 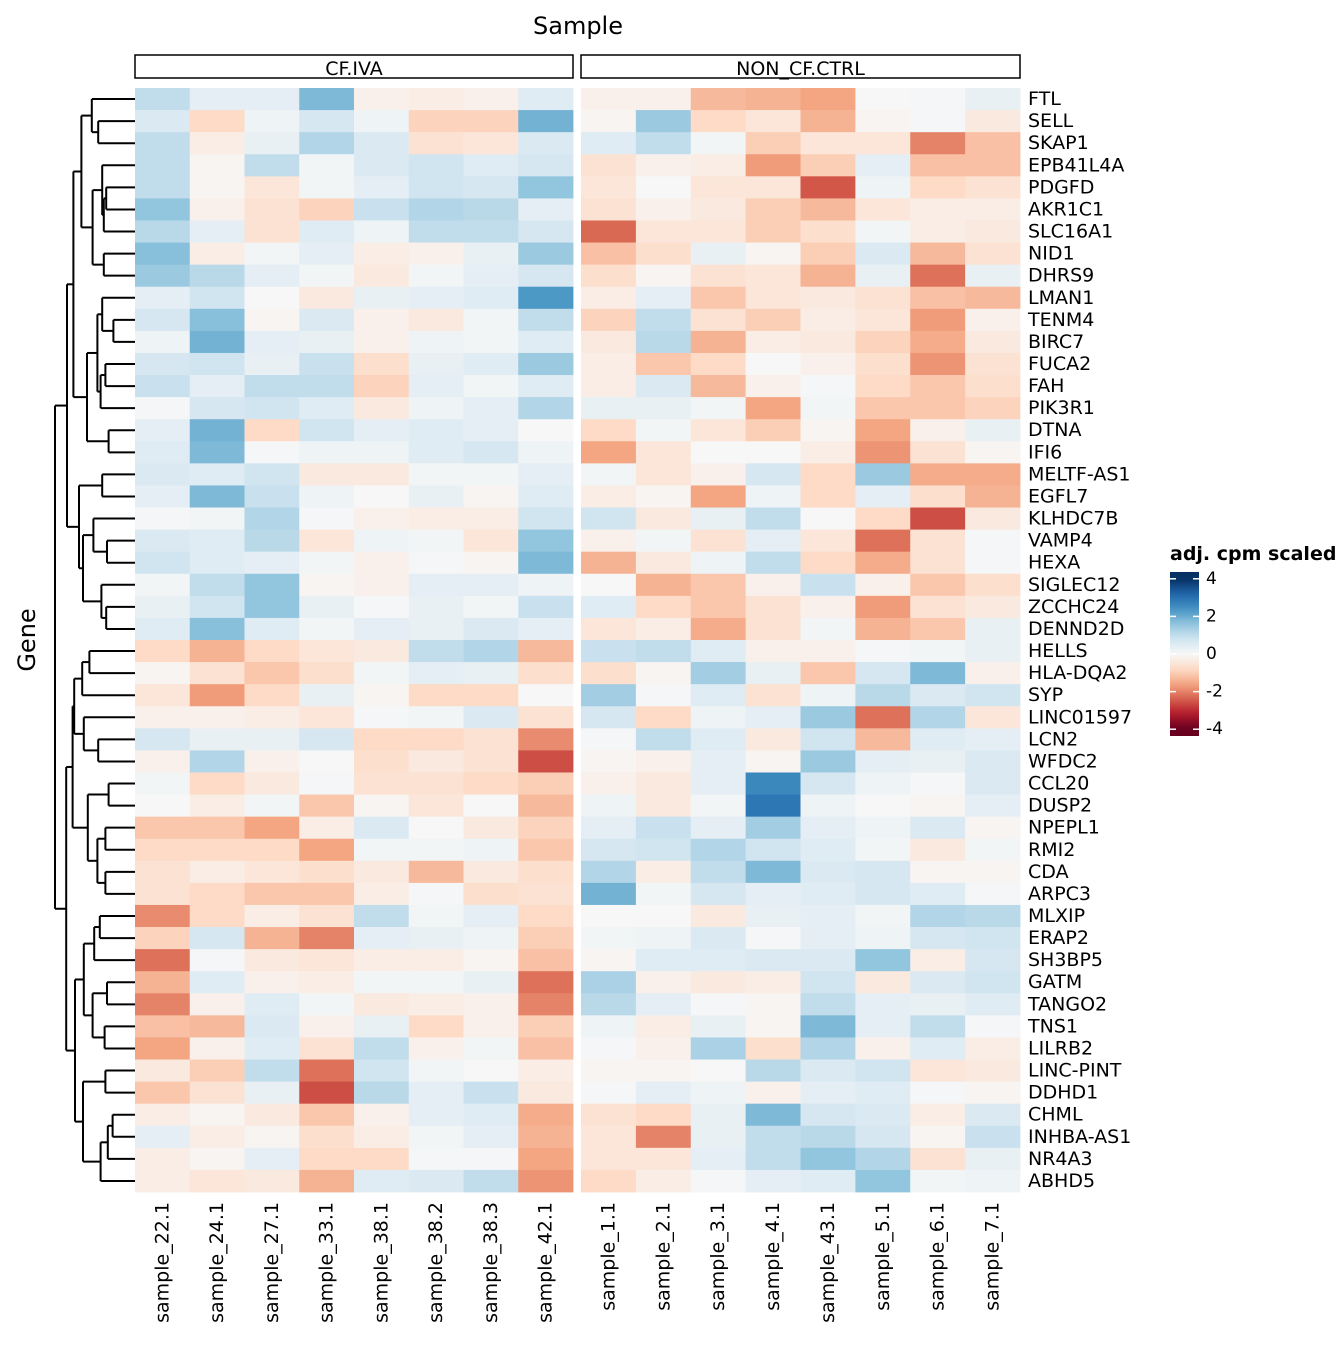 What do you see at coordinates (718, 1256) in the screenshot?
I see `sample-label: sample_3.1` at bounding box center [718, 1256].